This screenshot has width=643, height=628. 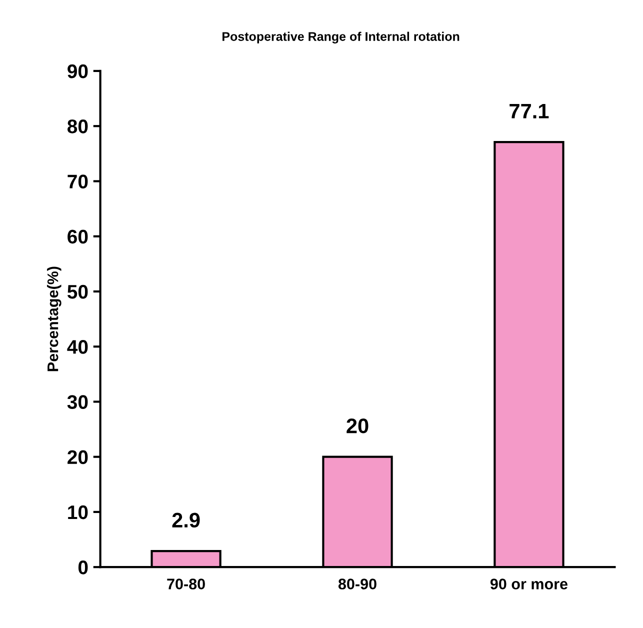 I want to click on y-tick-label: 50, so click(x=77, y=291).